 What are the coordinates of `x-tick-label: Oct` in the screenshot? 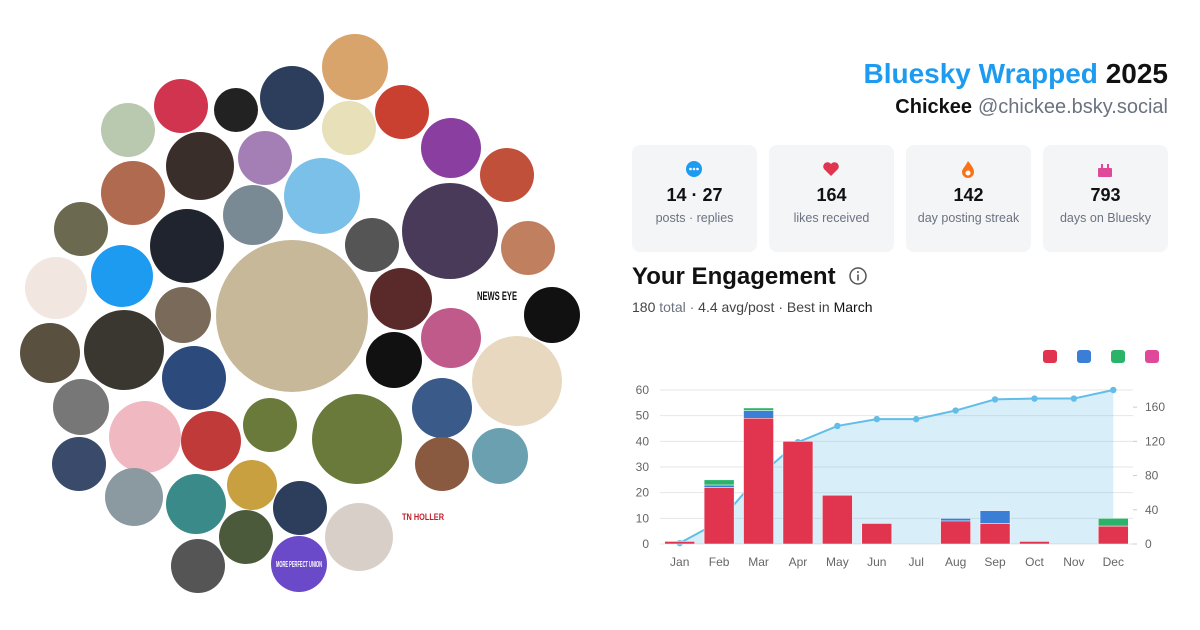 It's located at (1034, 562).